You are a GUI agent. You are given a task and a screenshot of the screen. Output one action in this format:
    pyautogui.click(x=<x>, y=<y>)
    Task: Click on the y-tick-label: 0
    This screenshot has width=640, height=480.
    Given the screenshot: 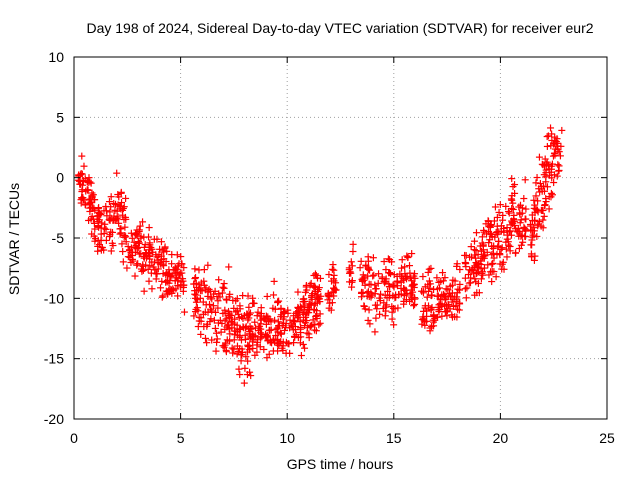 What is the action you would take?
    pyautogui.click(x=60, y=178)
    